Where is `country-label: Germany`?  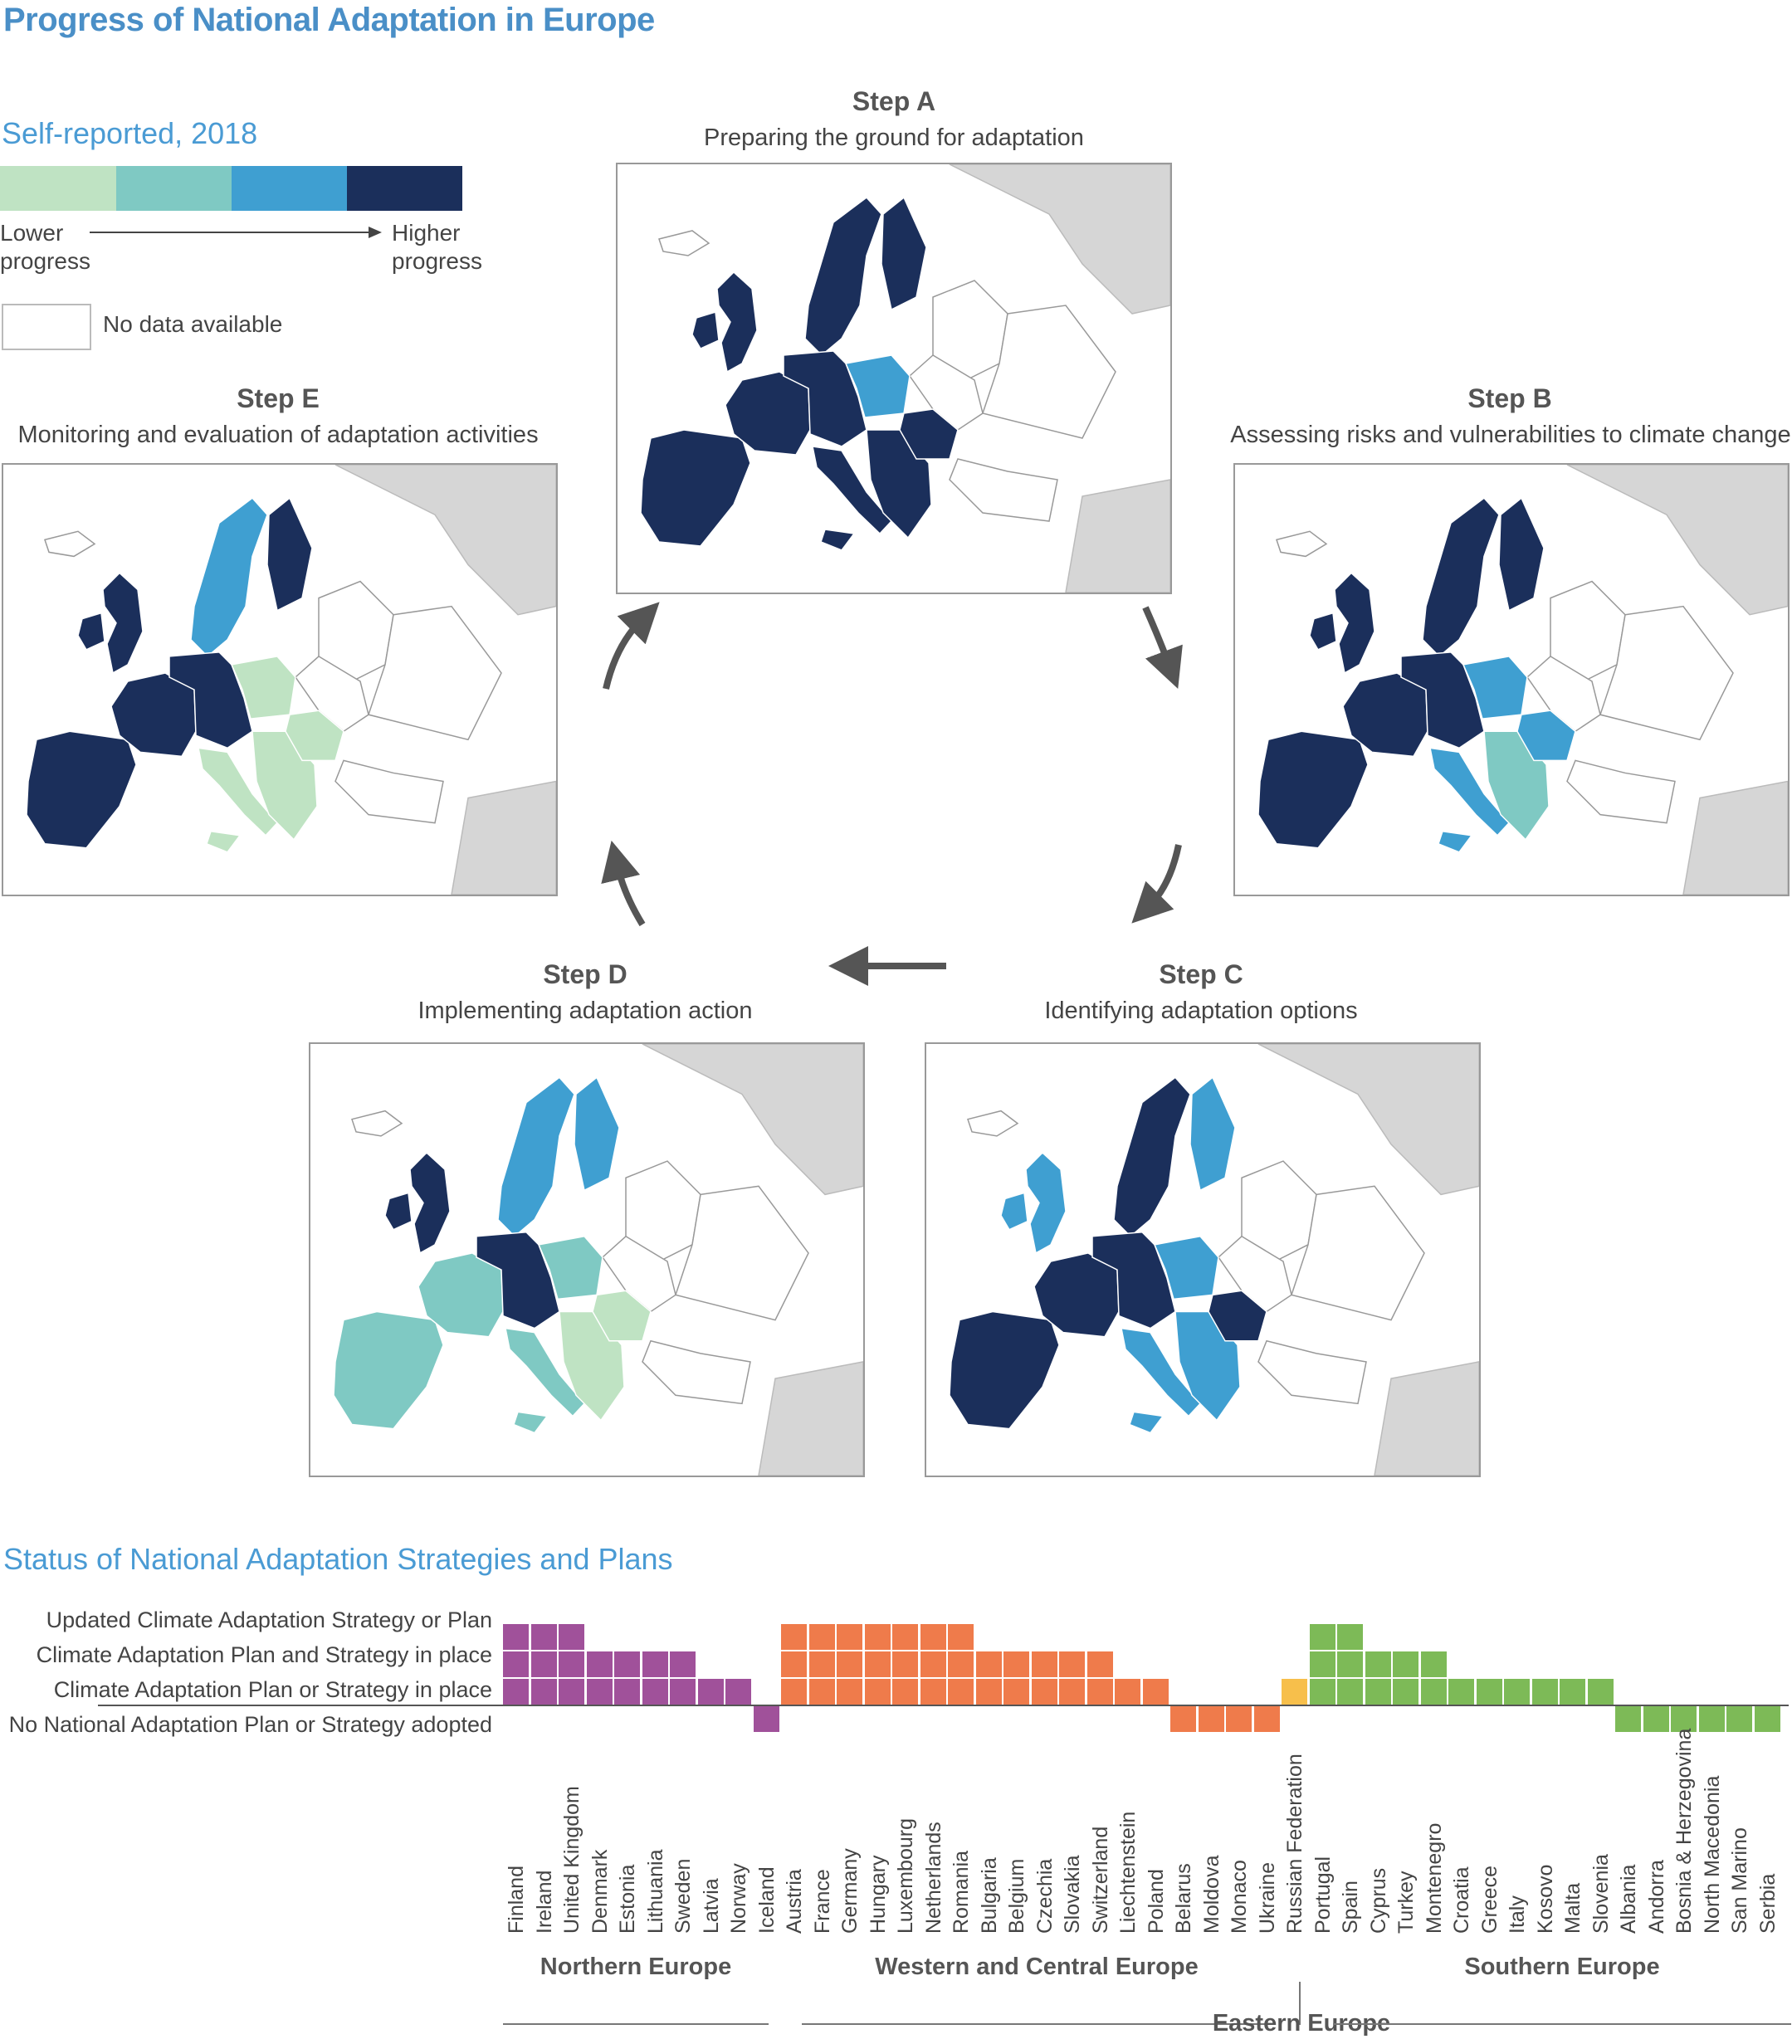
country-label: Germany is located at coordinates (850, 1891).